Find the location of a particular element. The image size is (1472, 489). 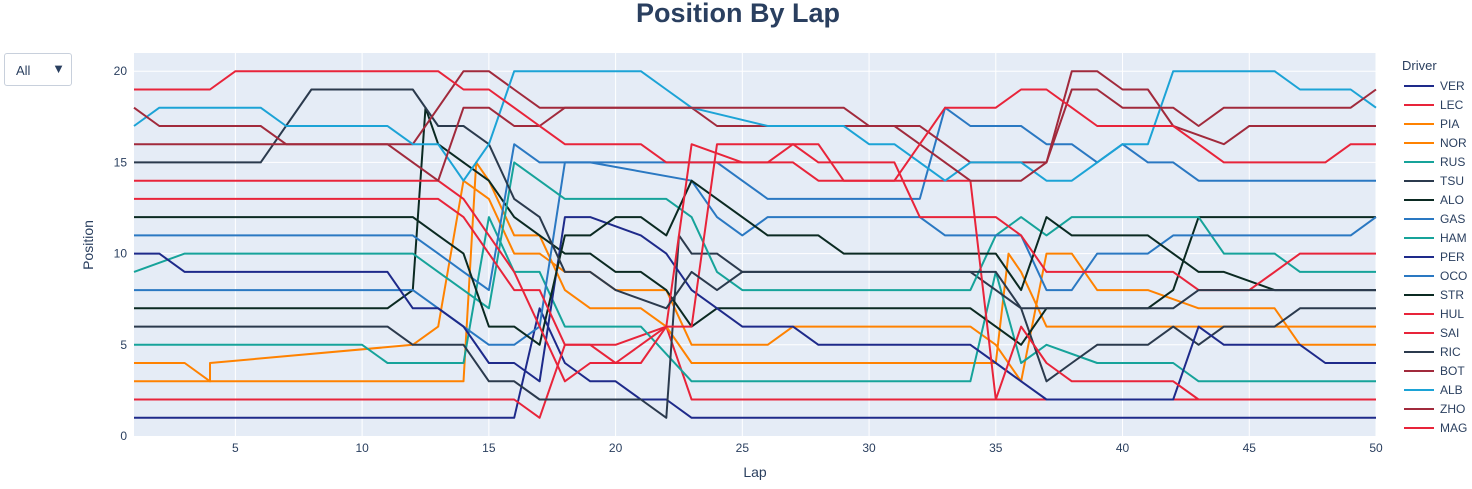

legend-item-bot: BOT is located at coordinates (1434, 371).